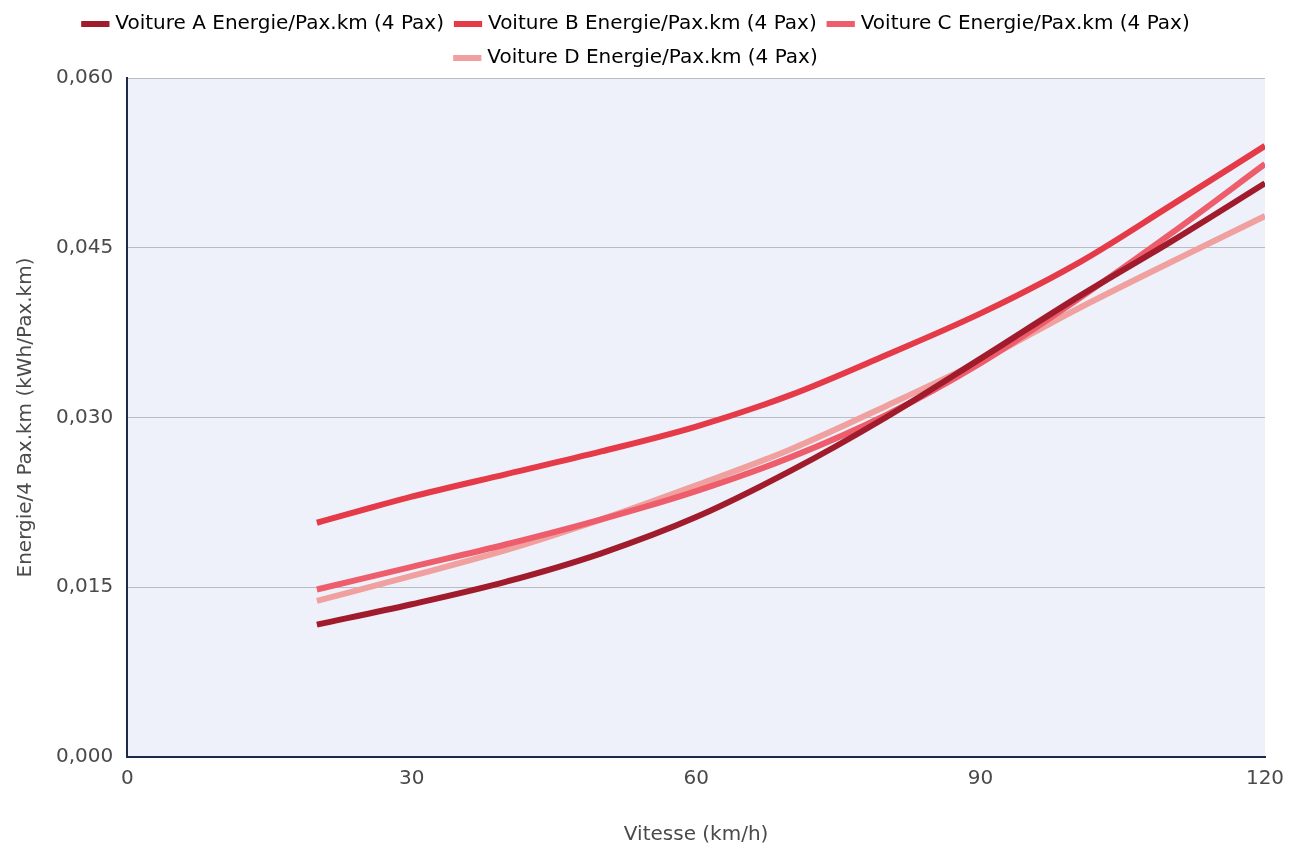 Image resolution: width=1299 pixels, height=861 pixels. What do you see at coordinates (84, 245) in the screenshot?
I see `y-tick-label: 0,045` at bounding box center [84, 245].